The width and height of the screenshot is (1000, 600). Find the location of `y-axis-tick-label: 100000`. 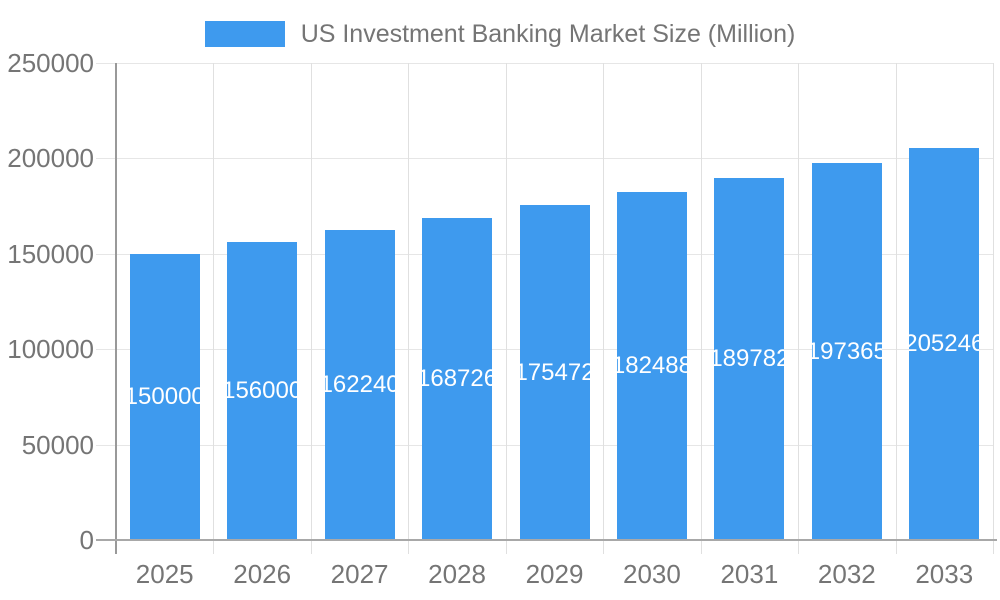

y-axis-tick-label: 100000 is located at coordinates (50, 349).